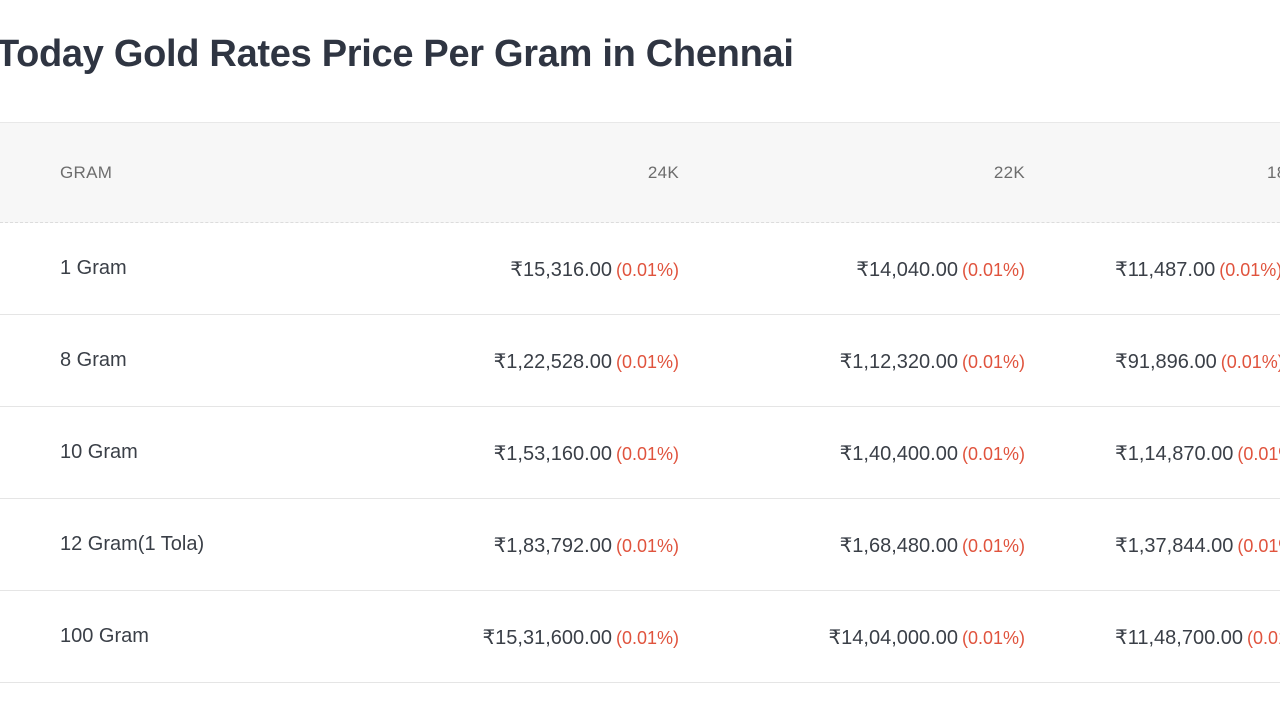 Image resolution: width=1280 pixels, height=720 pixels. Describe the element at coordinates (1174, 546) in the screenshot. I see `price-value: ₹1,37,844.00` at that location.